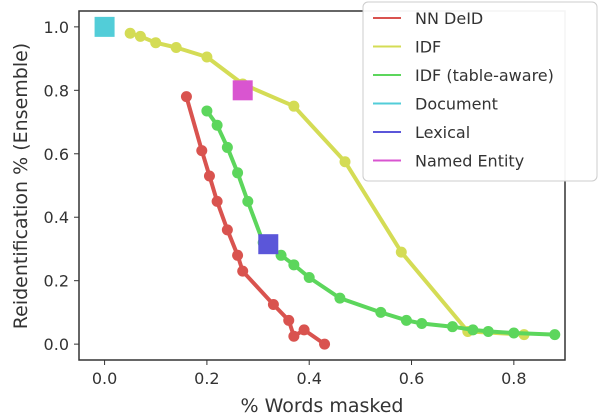 This screenshot has width=598, height=417. Describe the element at coordinates (308, 378) in the screenshot. I see `x-tick-label: 0.4` at that location.